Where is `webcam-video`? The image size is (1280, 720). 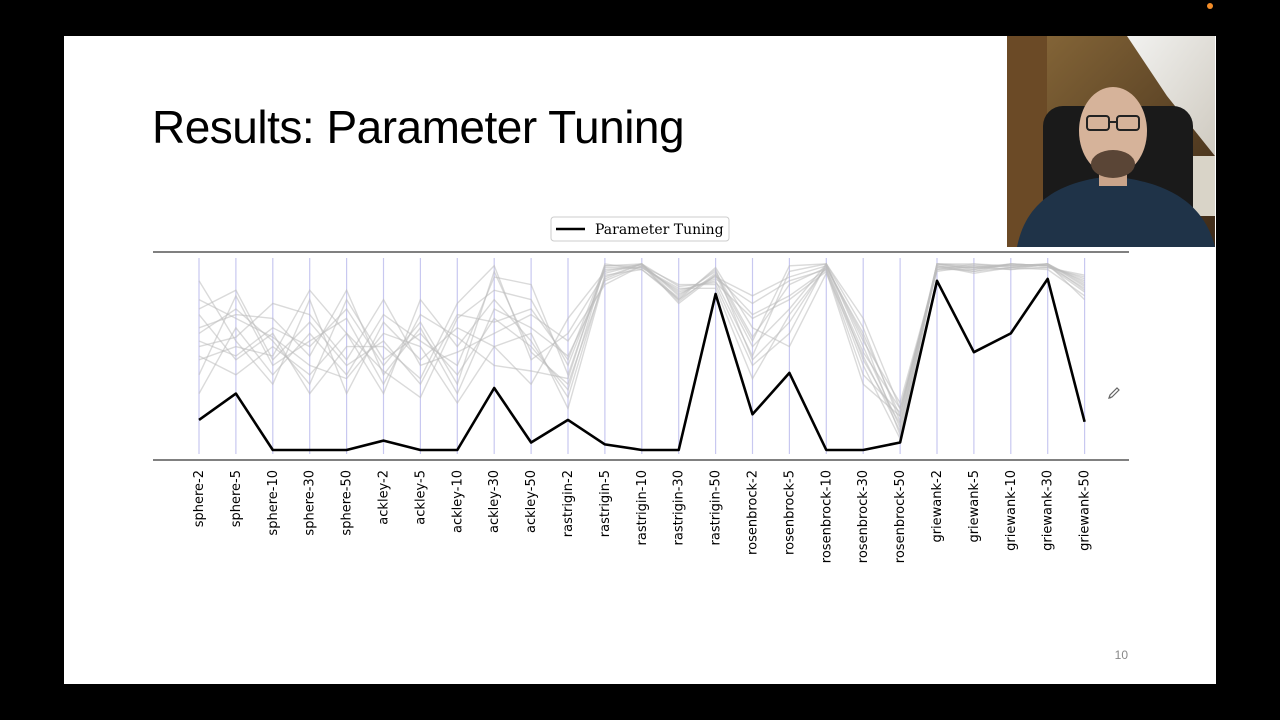 webcam-video is located at coordinates (1111, 141).